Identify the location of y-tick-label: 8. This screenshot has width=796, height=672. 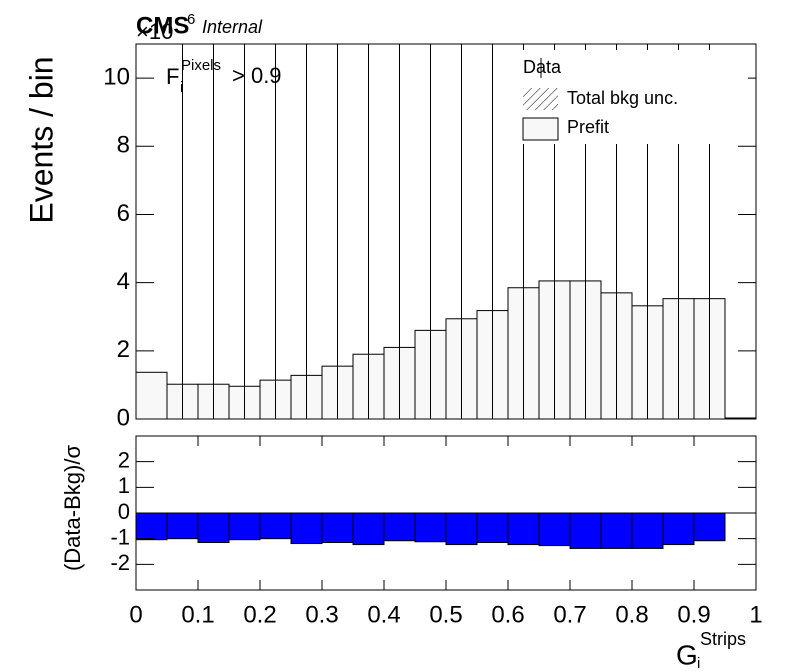
(123, 145).